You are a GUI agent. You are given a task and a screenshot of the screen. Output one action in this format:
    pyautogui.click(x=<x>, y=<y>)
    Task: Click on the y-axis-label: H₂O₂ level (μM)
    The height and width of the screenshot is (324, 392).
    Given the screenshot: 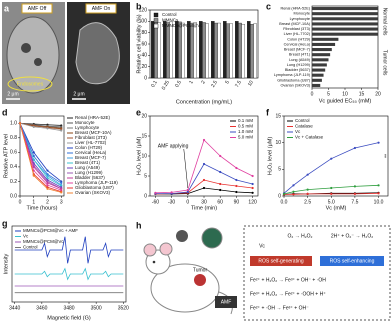 What is the action you would take?
    pyautogui.click(x=139, y=156)
    